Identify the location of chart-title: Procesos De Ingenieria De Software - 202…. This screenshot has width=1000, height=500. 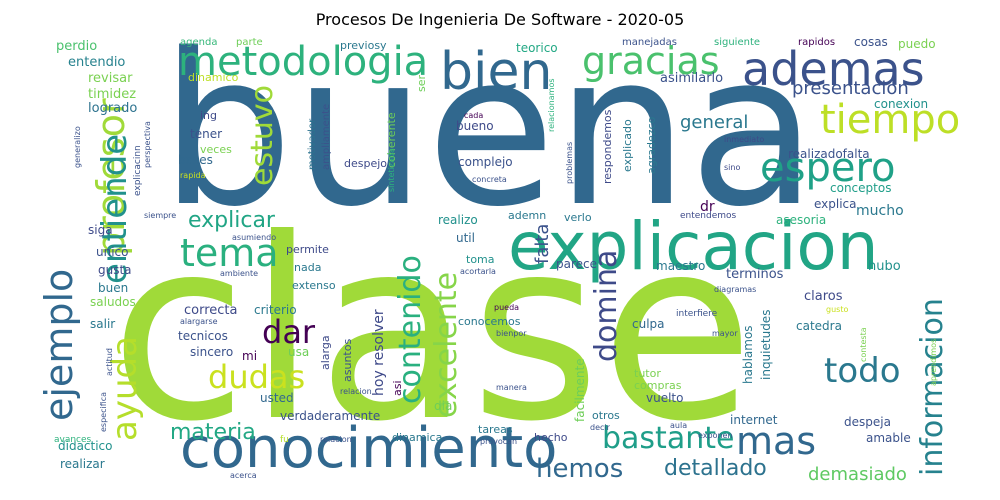
(500, 19).